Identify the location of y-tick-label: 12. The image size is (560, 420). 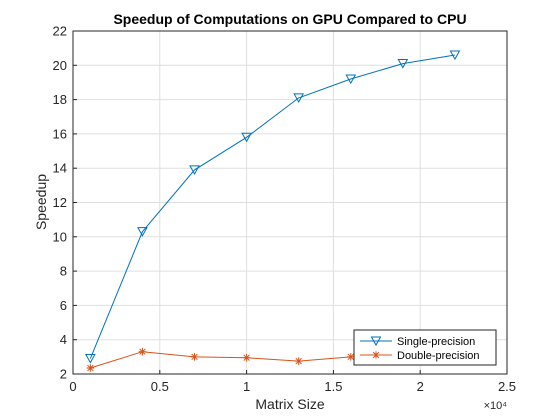
(60, 202).